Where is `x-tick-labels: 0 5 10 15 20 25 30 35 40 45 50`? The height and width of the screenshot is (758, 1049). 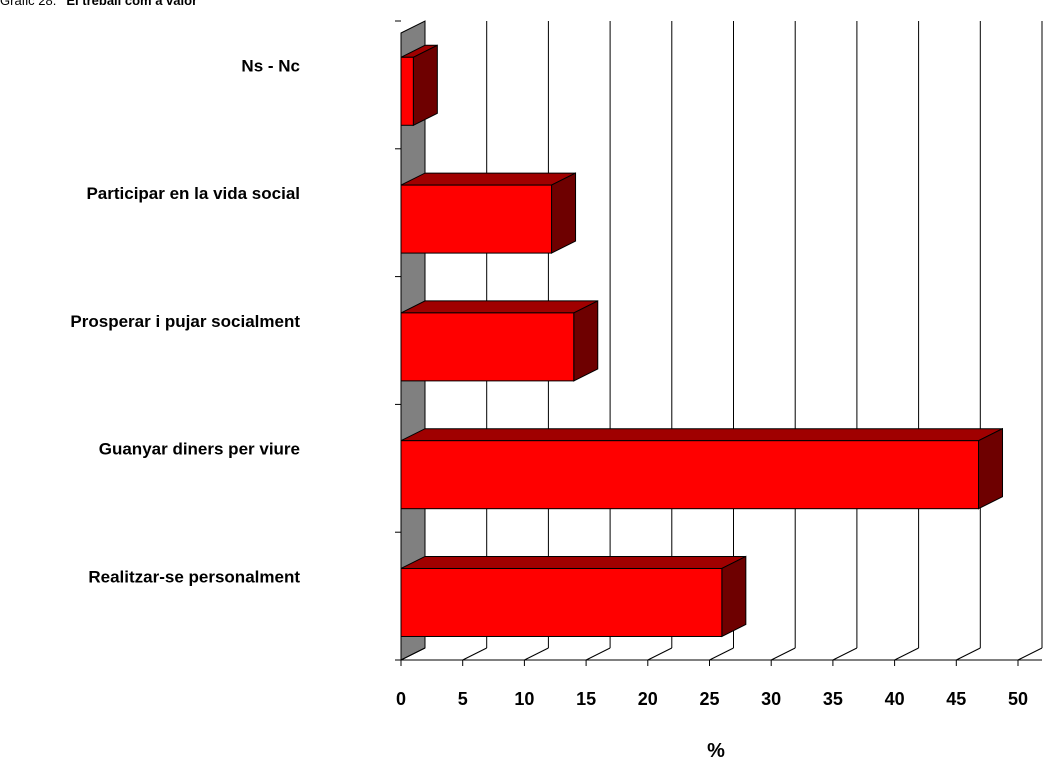 x-tick-labels: 0 5 10 15 20 25 30 35 40 45 50 is located at coordinates (712, 699).